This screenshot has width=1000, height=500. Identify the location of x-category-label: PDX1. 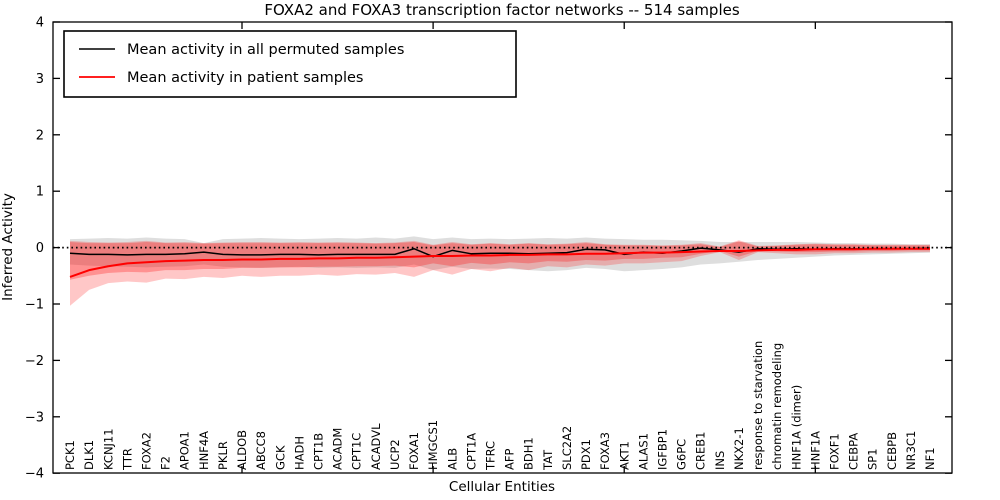
(586, 454).